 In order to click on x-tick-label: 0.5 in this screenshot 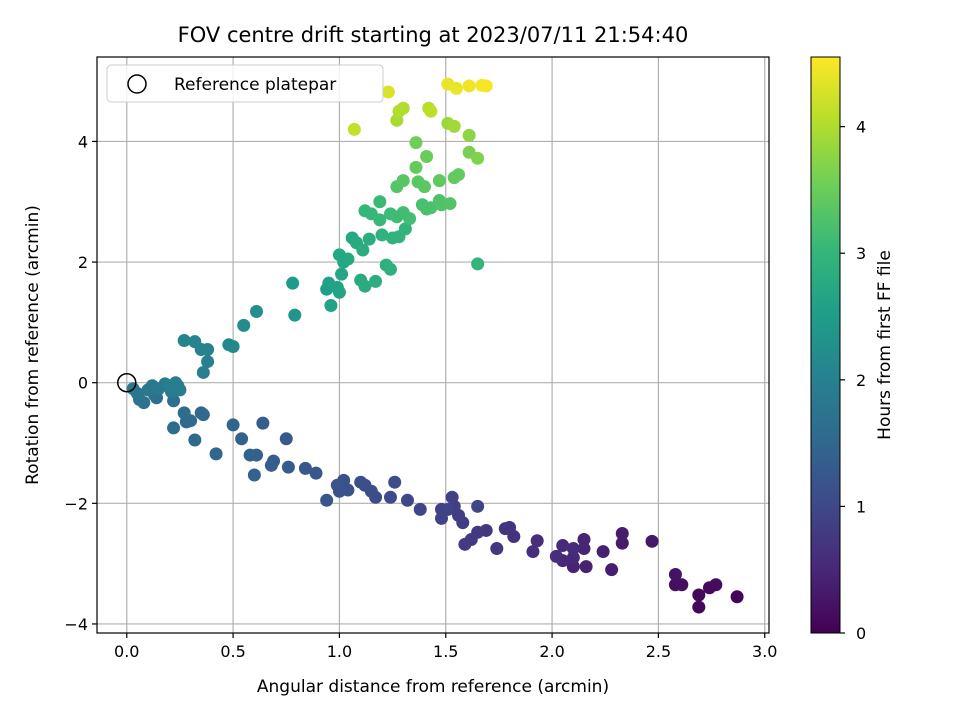, I will do `click(232, 651)`.